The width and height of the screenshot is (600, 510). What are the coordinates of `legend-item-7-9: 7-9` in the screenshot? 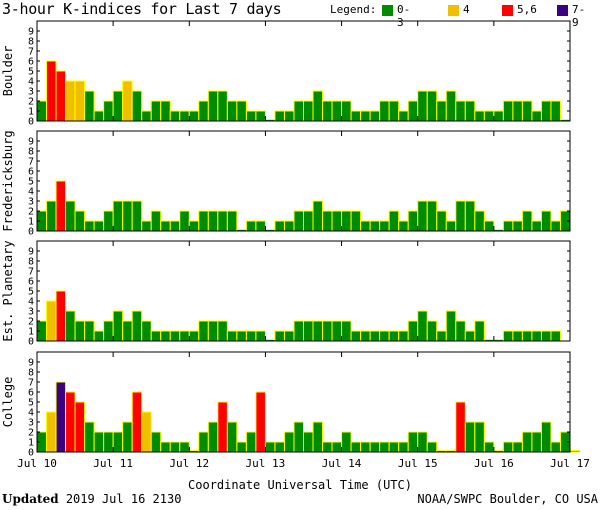 It's located at (579, 16).